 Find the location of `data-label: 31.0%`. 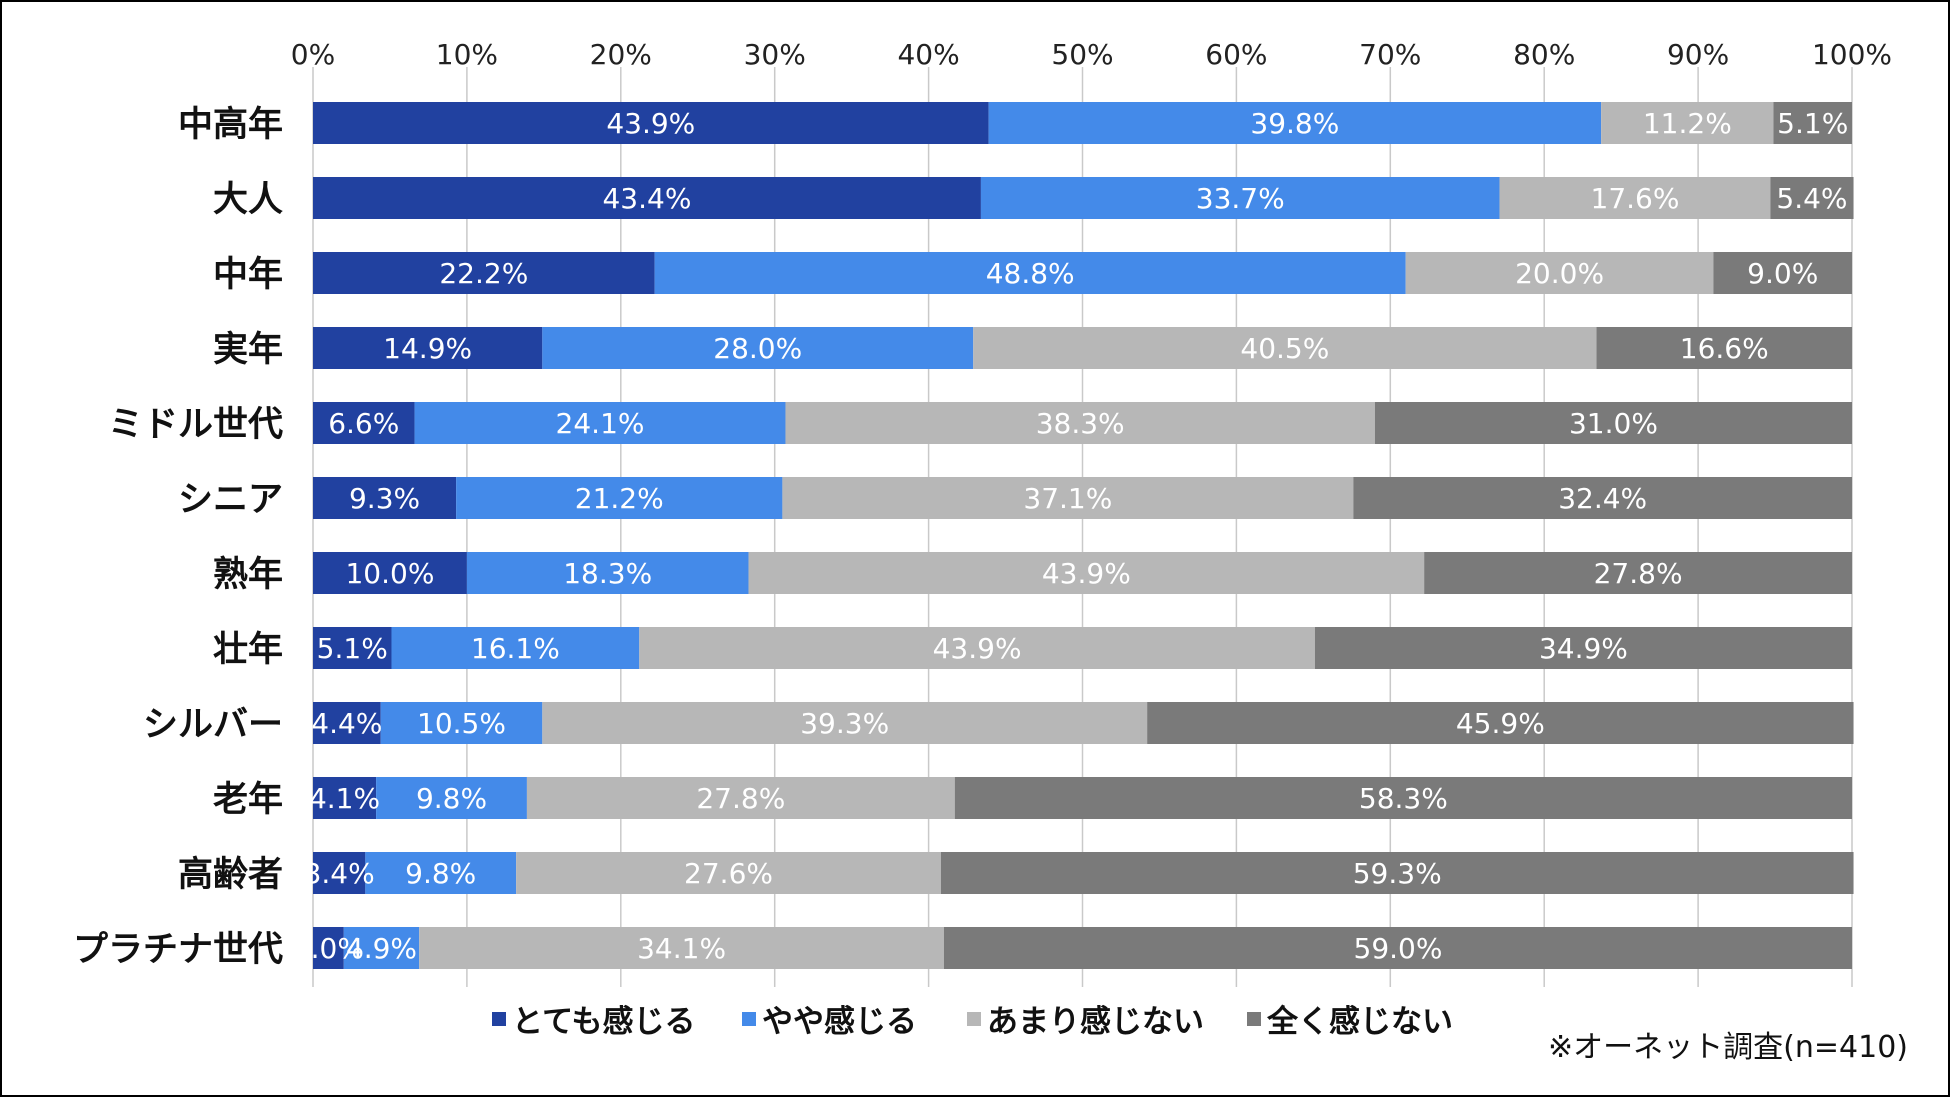

data-label: 31.0% is located at coordinates (1613, 423).